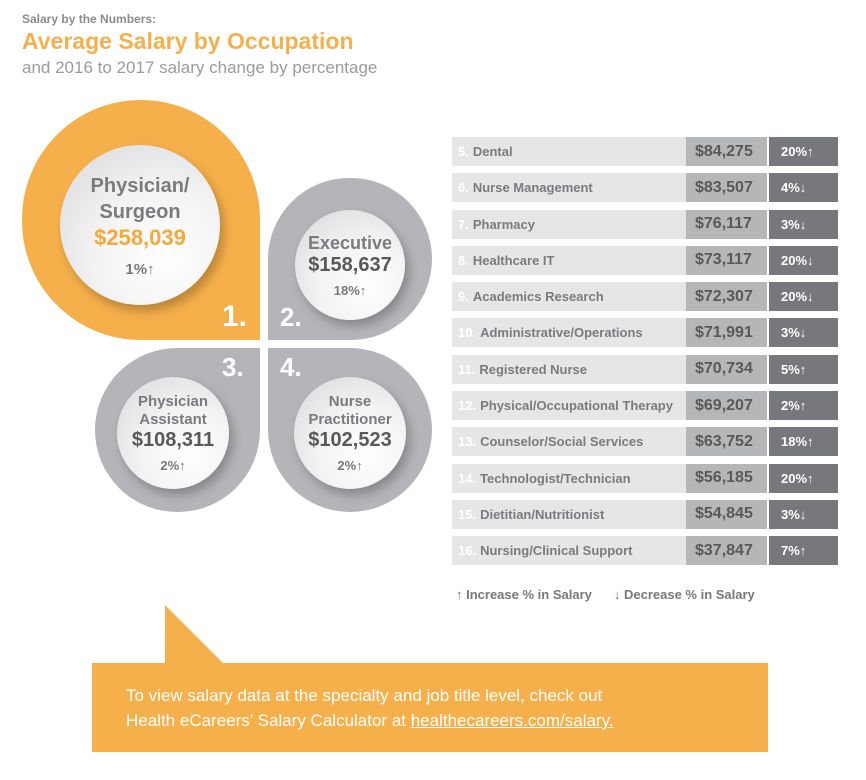  What do you see at coordinates (235, 316) in the screenshot?
I see `rank-1: 1.` at bounding box center [235, 316].